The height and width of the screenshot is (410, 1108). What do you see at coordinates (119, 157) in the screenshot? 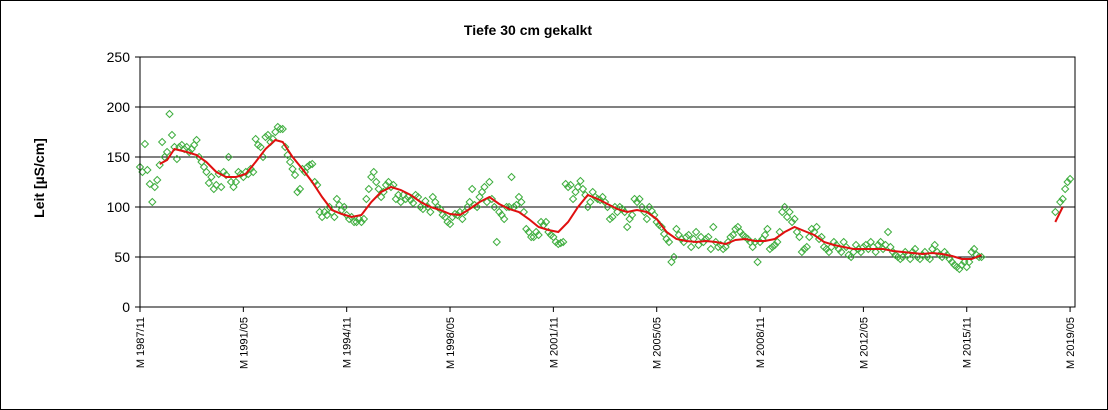
I see `y-tick-label: 150` at bounding box center [119, 157].